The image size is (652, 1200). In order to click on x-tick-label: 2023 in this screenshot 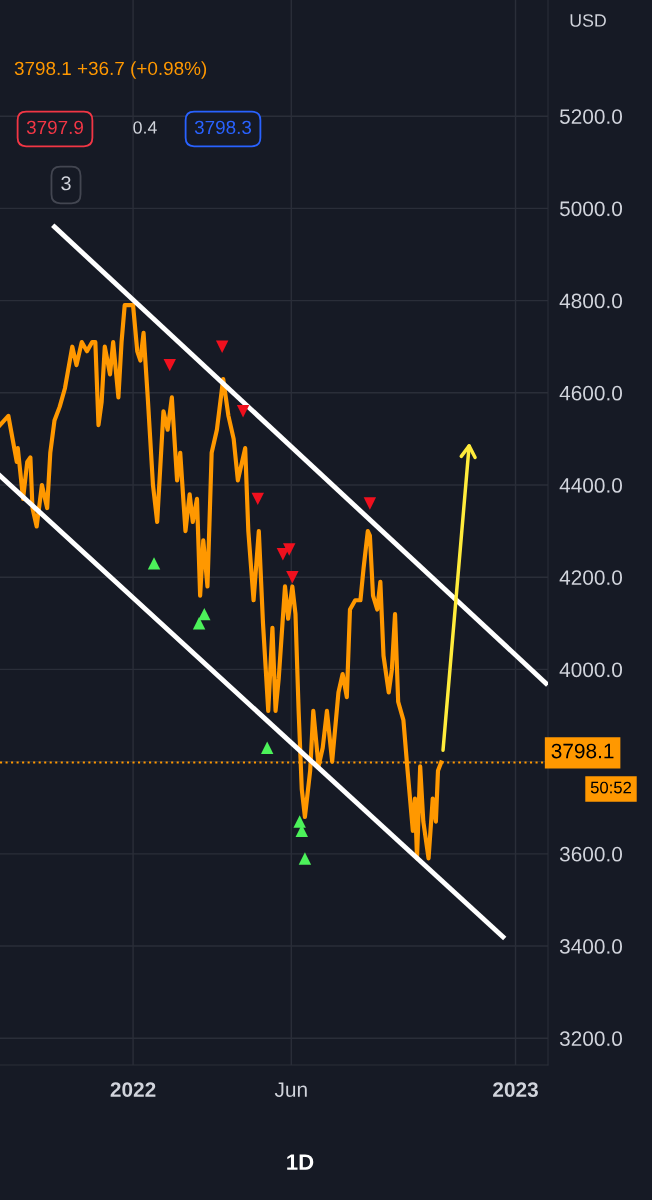, I will do `click(515, 1089)`.